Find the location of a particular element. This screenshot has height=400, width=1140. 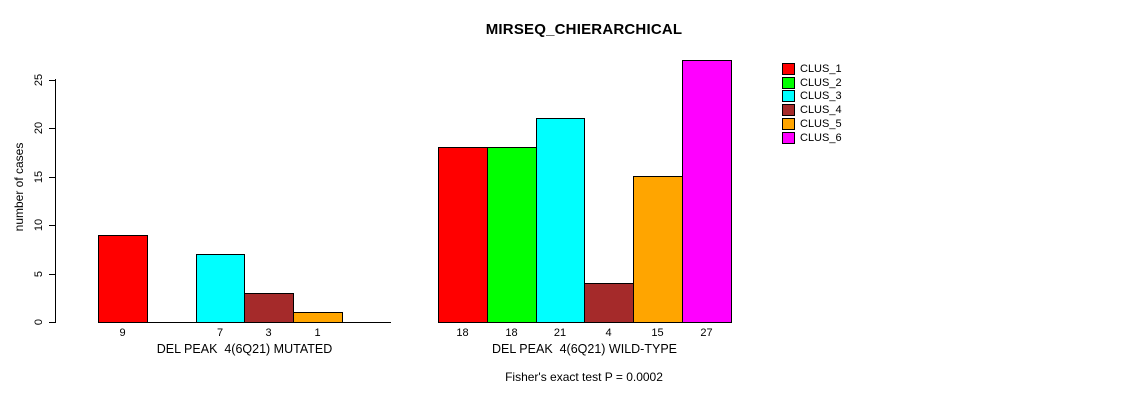

legend-label-clus_6: CLUS_6 is located at coordinates (821, 138).